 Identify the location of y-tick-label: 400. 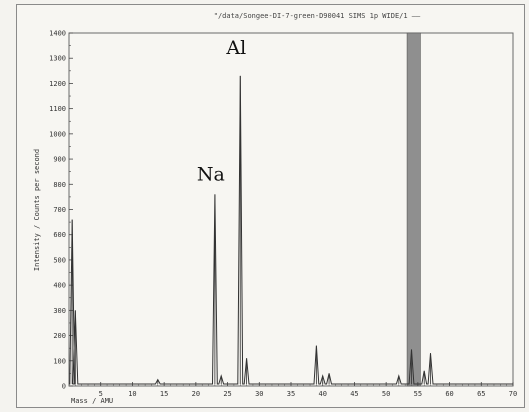
(59, 286).